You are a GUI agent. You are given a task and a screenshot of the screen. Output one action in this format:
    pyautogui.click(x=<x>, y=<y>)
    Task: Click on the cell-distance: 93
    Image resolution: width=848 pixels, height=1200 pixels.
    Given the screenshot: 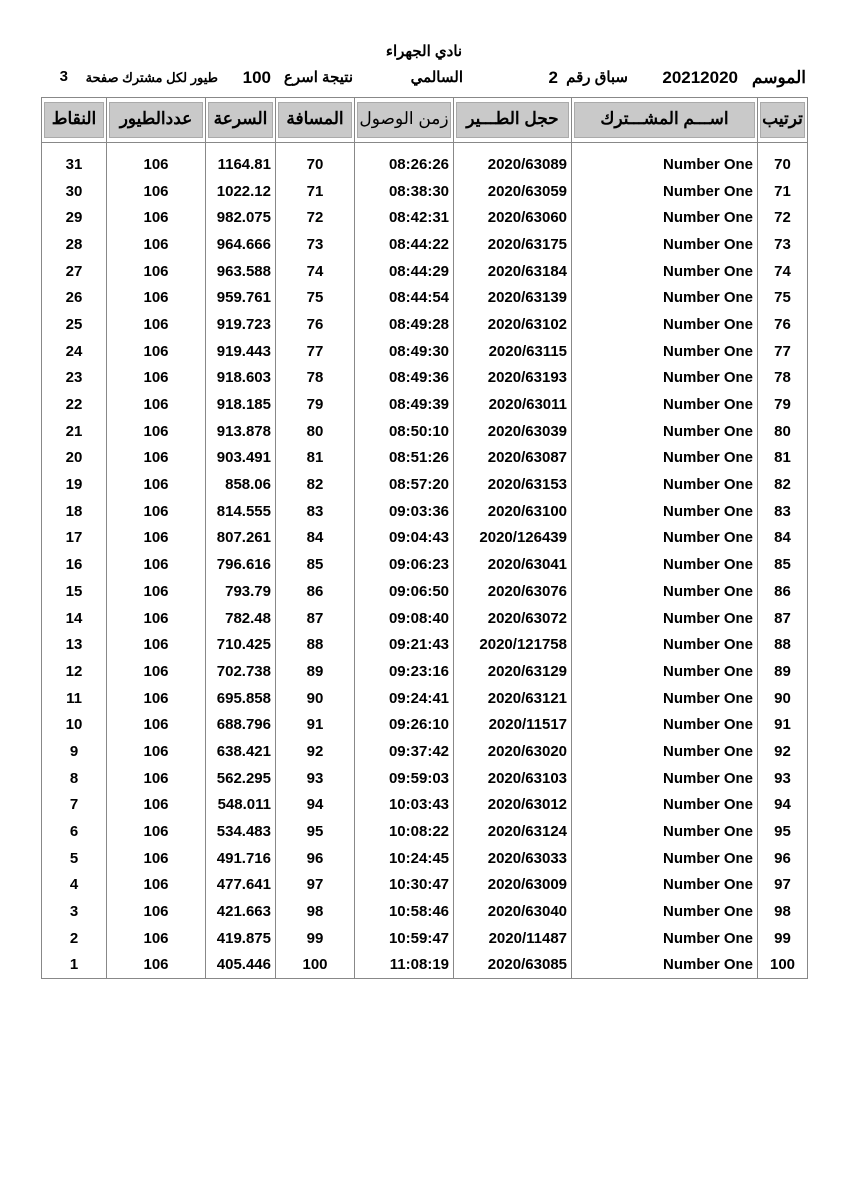 What is the action you would take?
    pyautogui.click(x=315, y=778)
    